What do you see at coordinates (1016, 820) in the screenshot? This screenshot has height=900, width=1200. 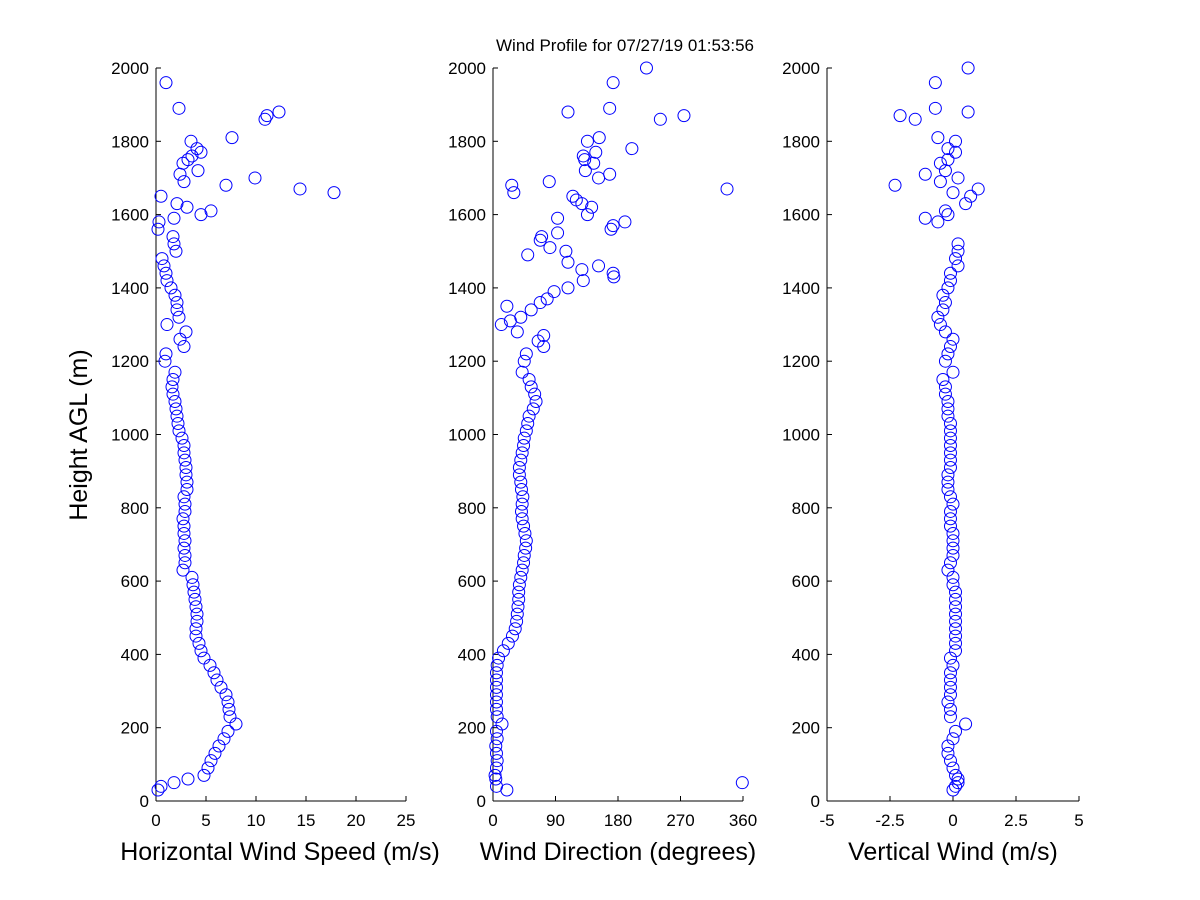 I see `x-tick-label: 2.5` at bounding box center [1016, 820].